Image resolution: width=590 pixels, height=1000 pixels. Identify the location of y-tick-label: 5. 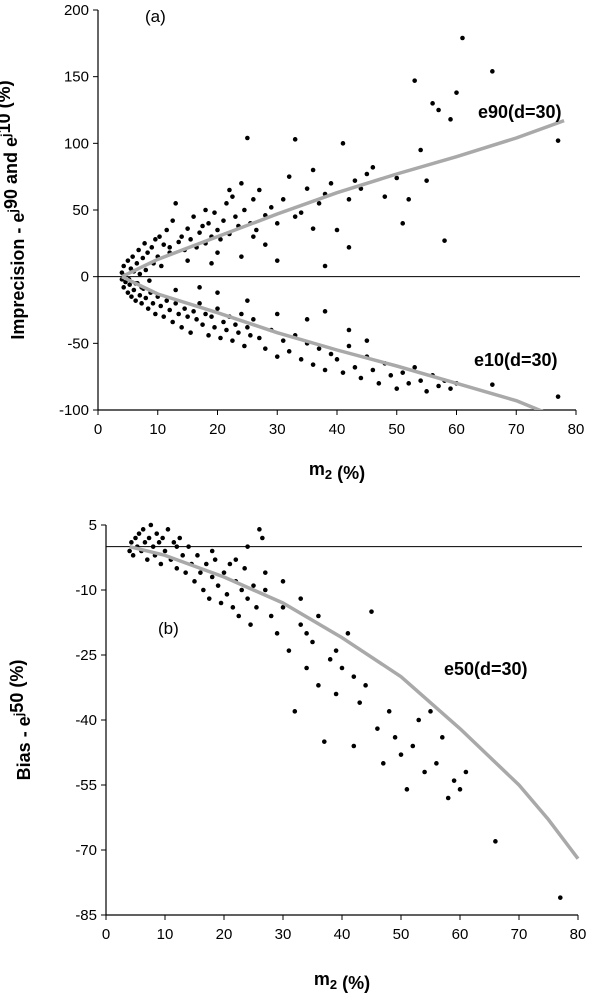
(93, 525).